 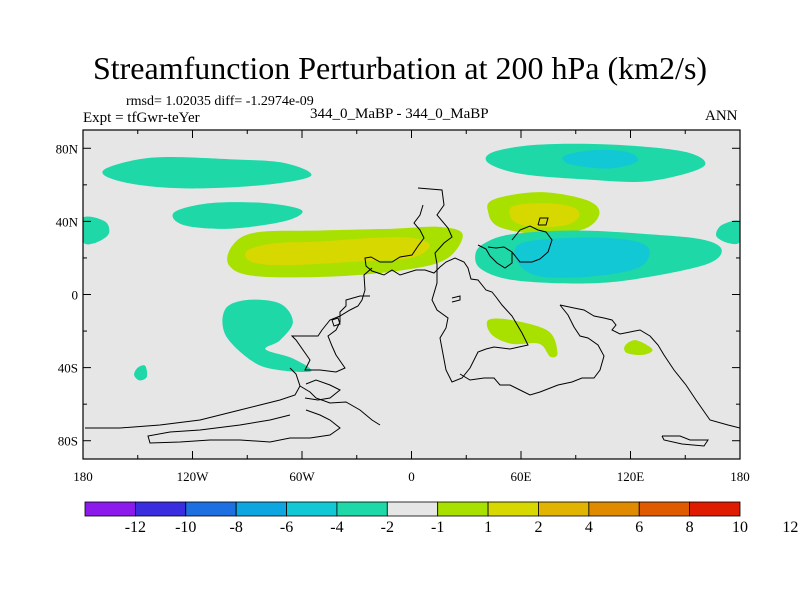 I want to click on contour-region-arctic-low-core, so click(x=600, y=159).